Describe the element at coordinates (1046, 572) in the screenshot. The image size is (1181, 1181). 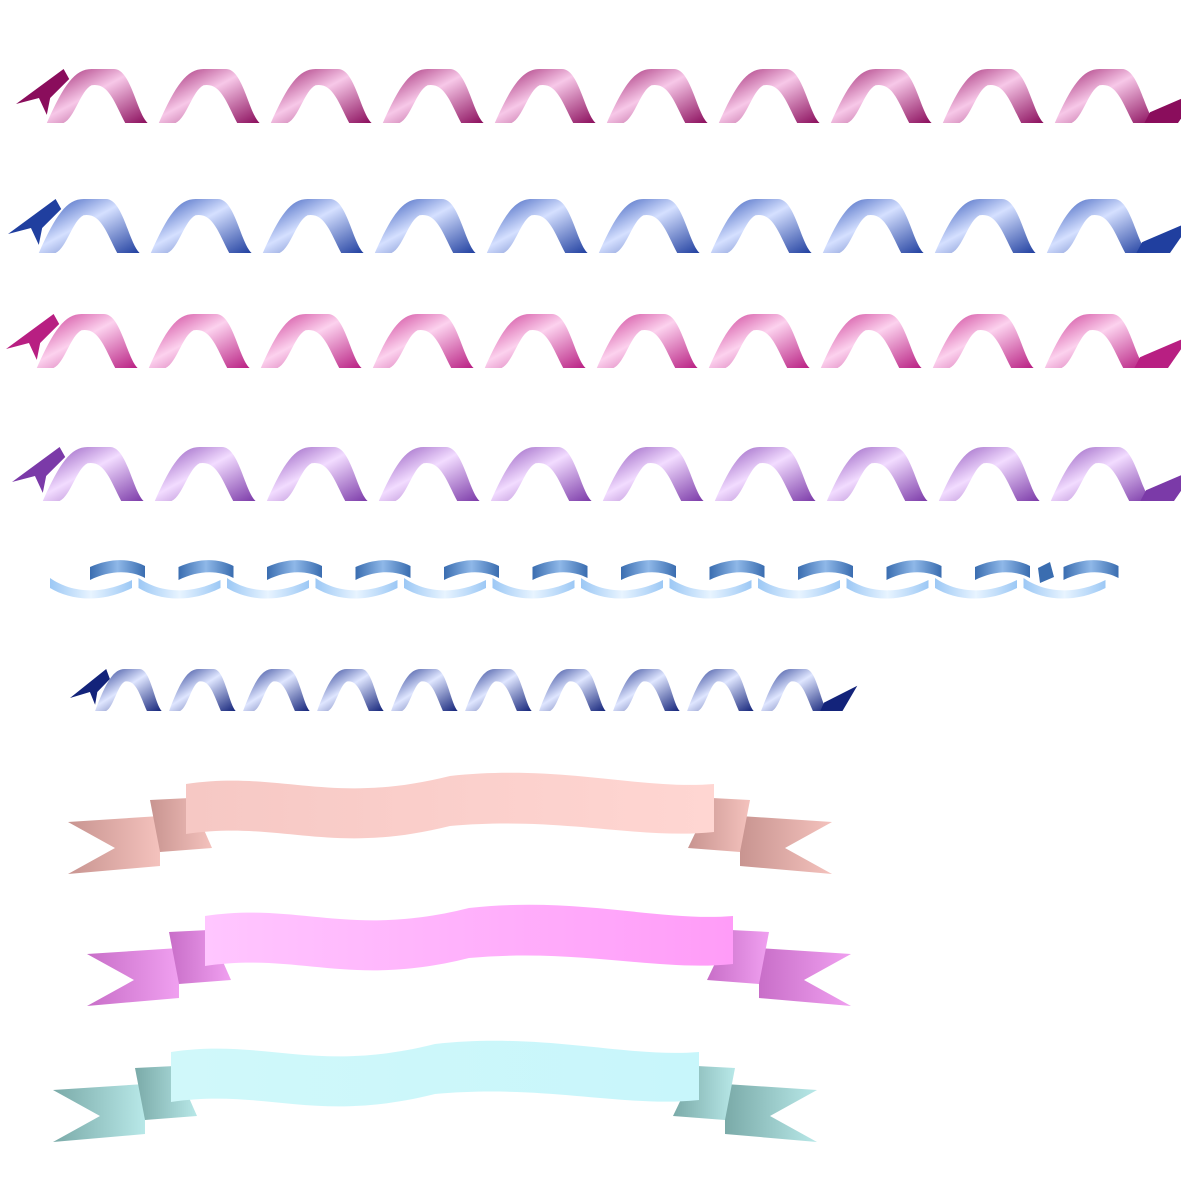
I see `wave-end` at that location.